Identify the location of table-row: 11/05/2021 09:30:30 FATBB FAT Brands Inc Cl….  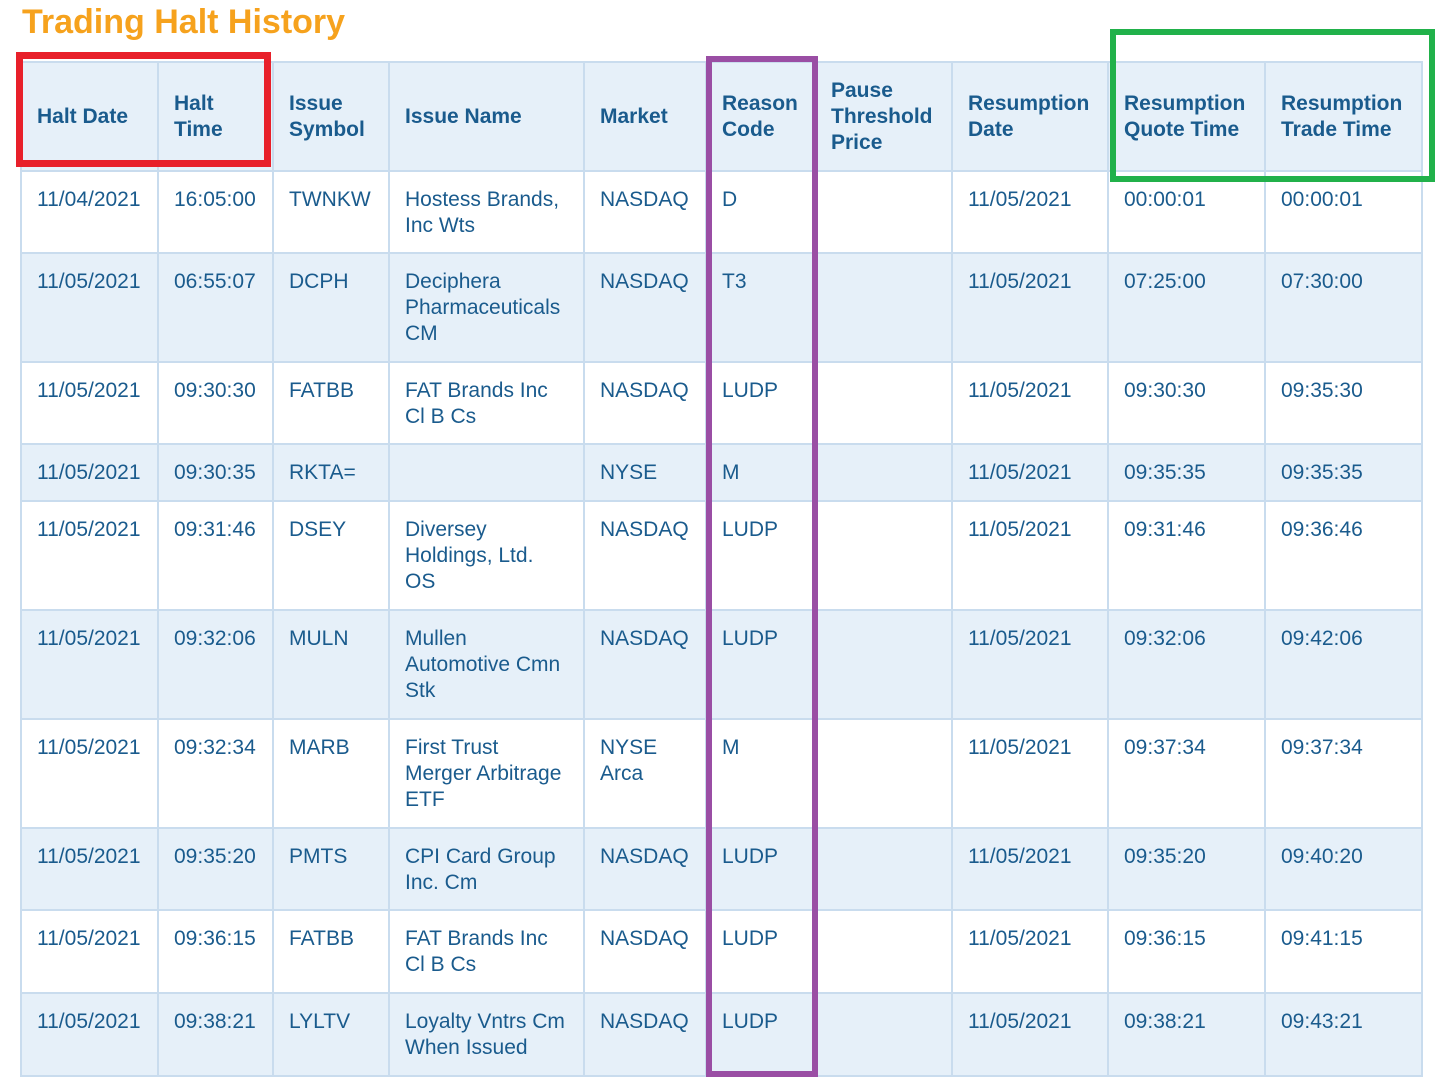
(721, 403).